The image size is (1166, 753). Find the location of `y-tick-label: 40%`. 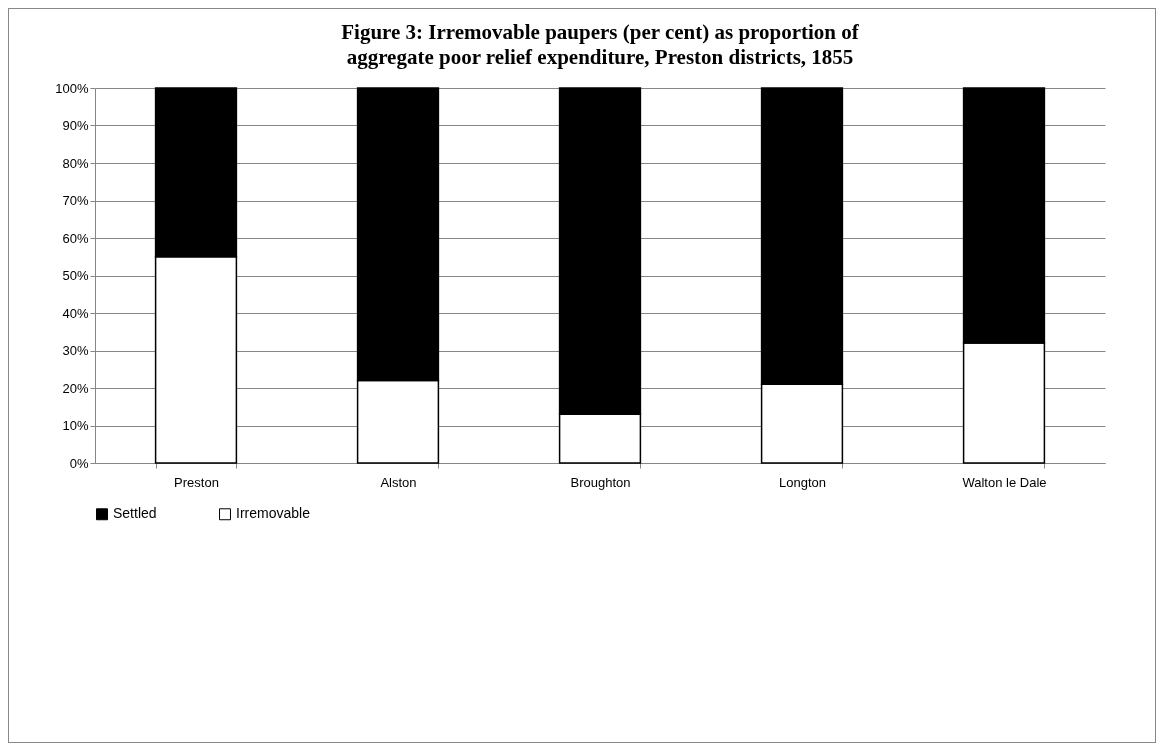

y-tick-label: 40% is located at coordinates (75, 313).